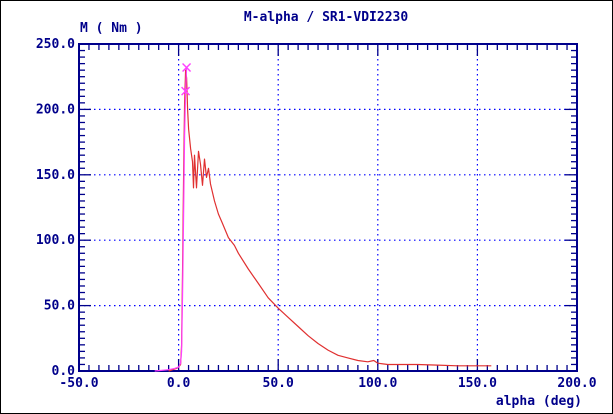  Describe the element at coordinates (377, 383) in the screenshot. I see `x-tick-label: 100.0` at that location.